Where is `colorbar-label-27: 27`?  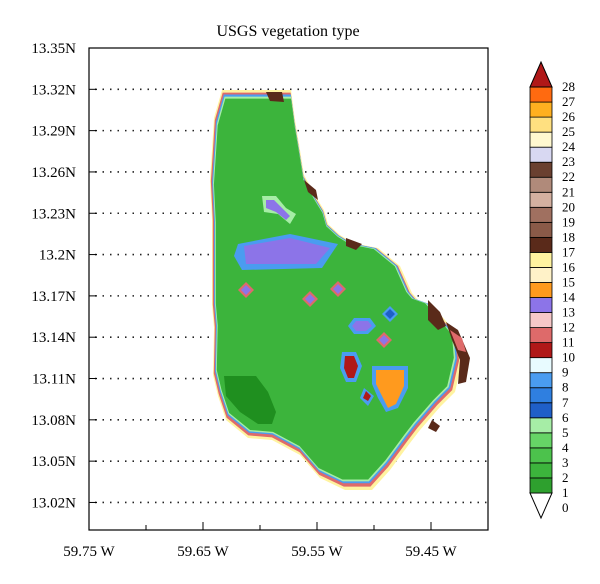
colorbar-label-27: 27 is located at coordinates (569, 101).